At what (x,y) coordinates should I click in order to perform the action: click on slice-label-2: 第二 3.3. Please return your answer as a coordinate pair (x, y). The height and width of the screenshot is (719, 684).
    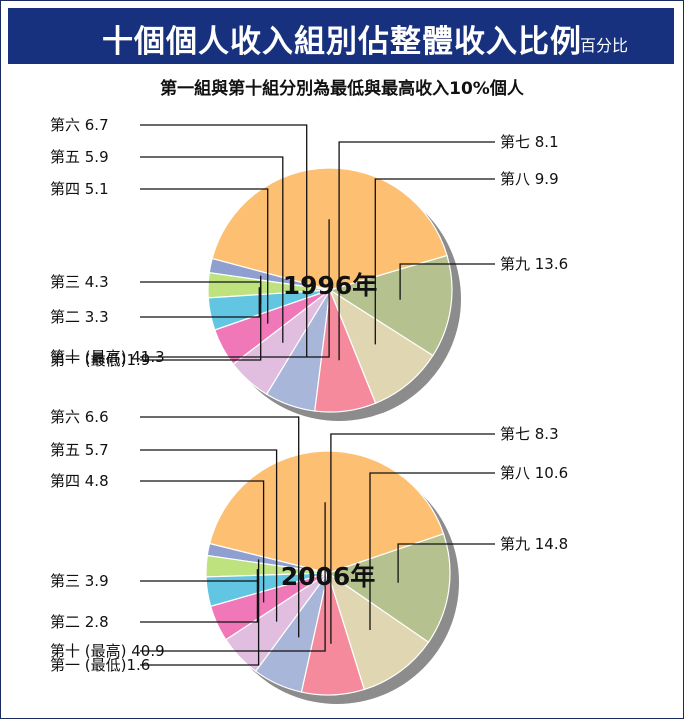
    Looking at the image, I should click on (79, 317).